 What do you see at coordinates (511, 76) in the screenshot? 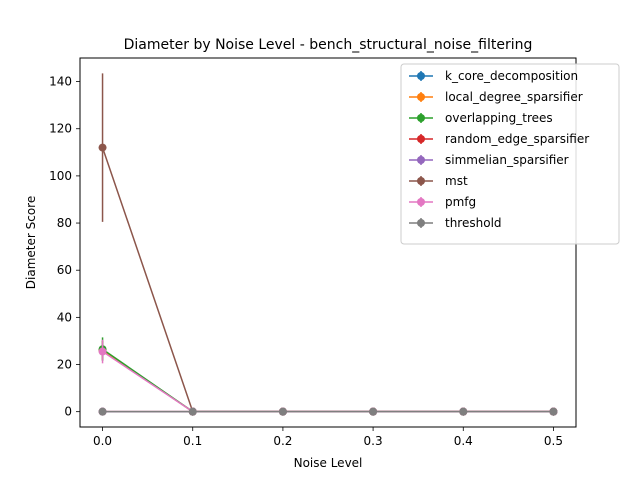
I see `legend-label: k_core_decomposition` at bounding box center [511, 76].